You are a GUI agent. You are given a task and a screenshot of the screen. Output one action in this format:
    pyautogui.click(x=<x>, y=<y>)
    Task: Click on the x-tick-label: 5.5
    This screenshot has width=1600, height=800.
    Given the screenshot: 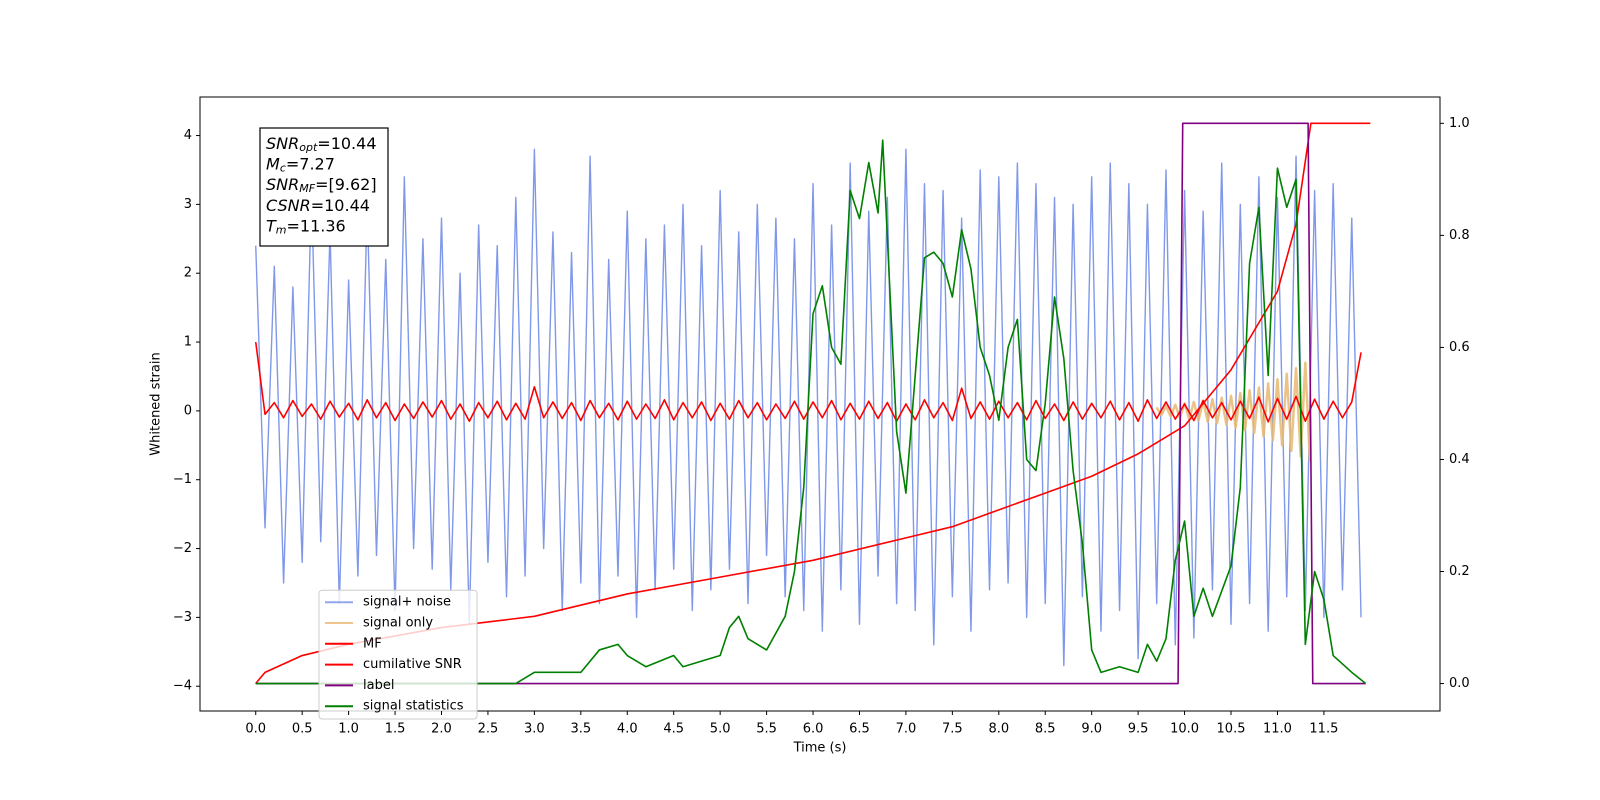 What is the action you would take?
    pyautogui.click(x=766, y=729)
    